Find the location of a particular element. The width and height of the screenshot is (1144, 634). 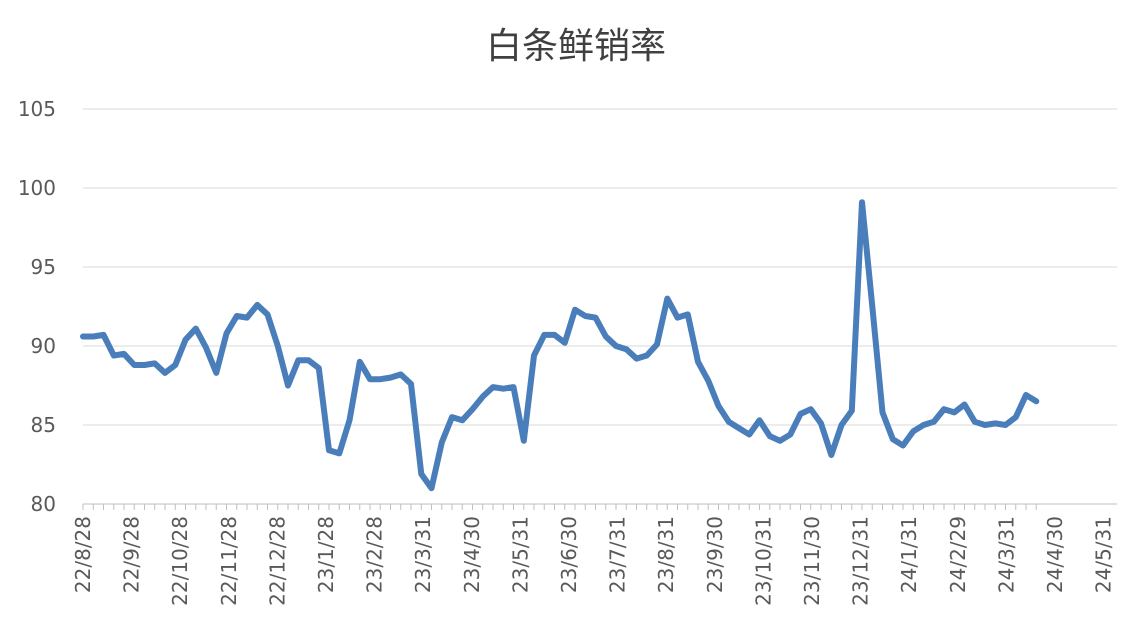

y-tick-label: 95 is located at coordinates (43, 267).